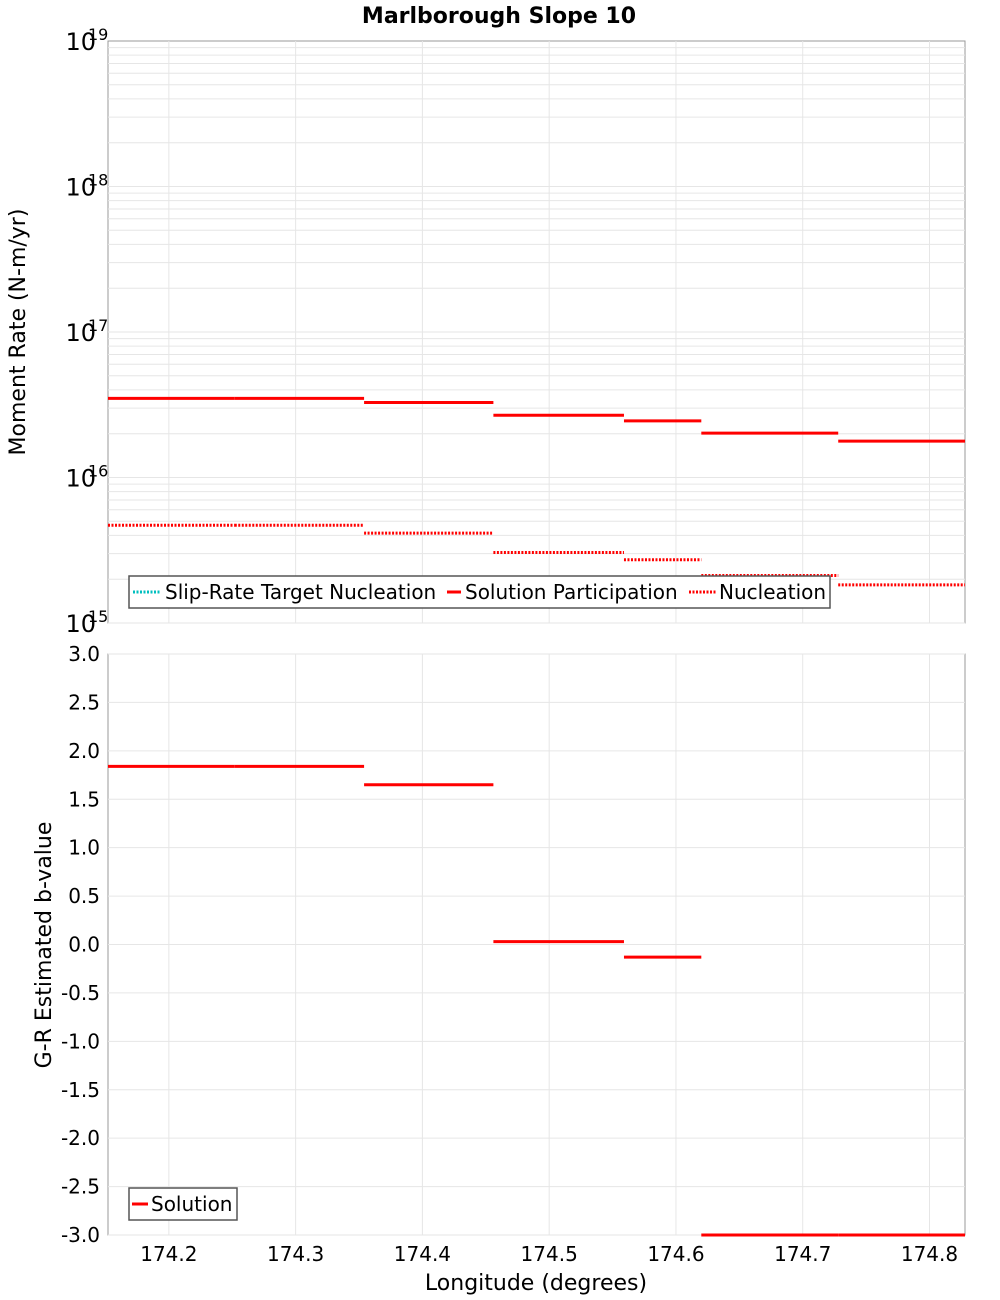  I want to click on x-axis-label: Longitude (degrees), so click(536, 1283).